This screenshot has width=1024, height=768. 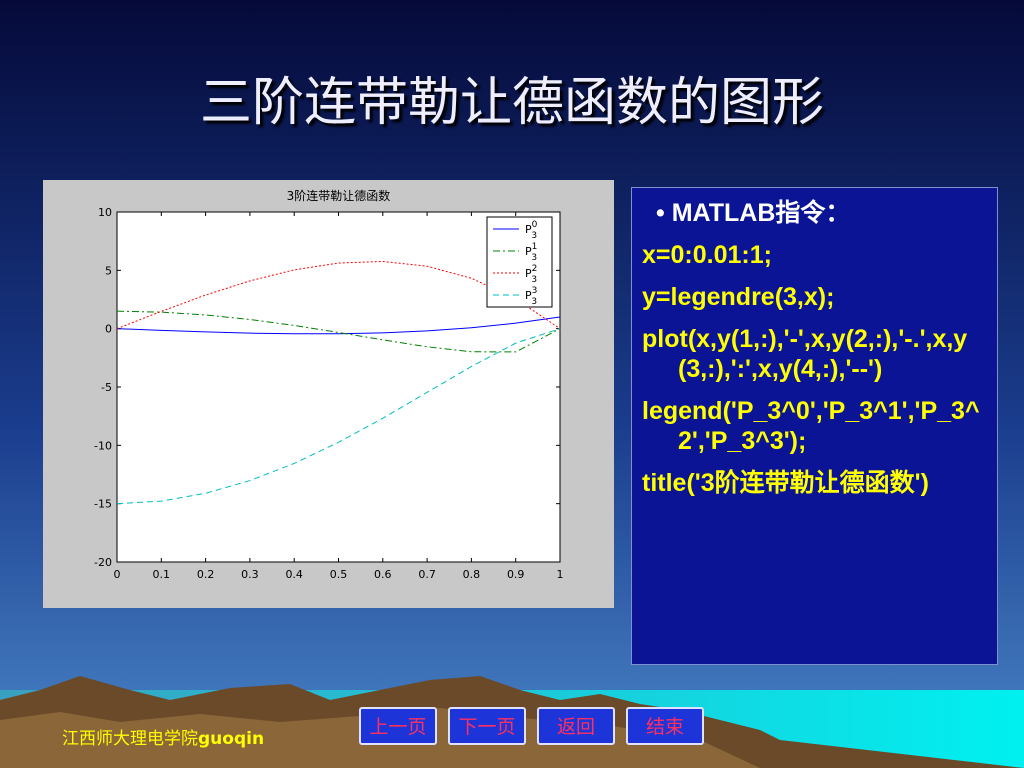 I want to click on legend-box, so click(x=519, y=262).